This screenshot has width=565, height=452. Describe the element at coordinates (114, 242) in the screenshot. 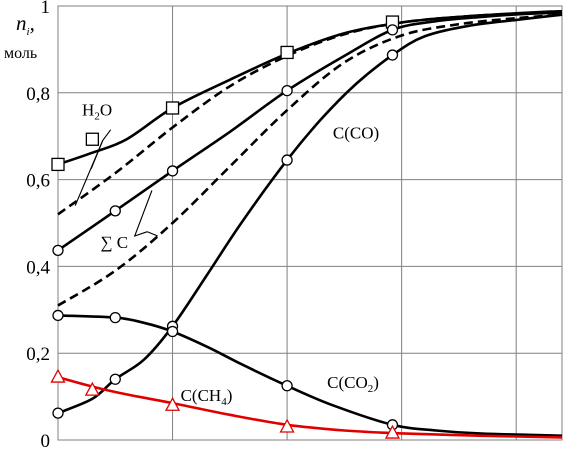

I see `label-sum-c: ∑ C` at that location.